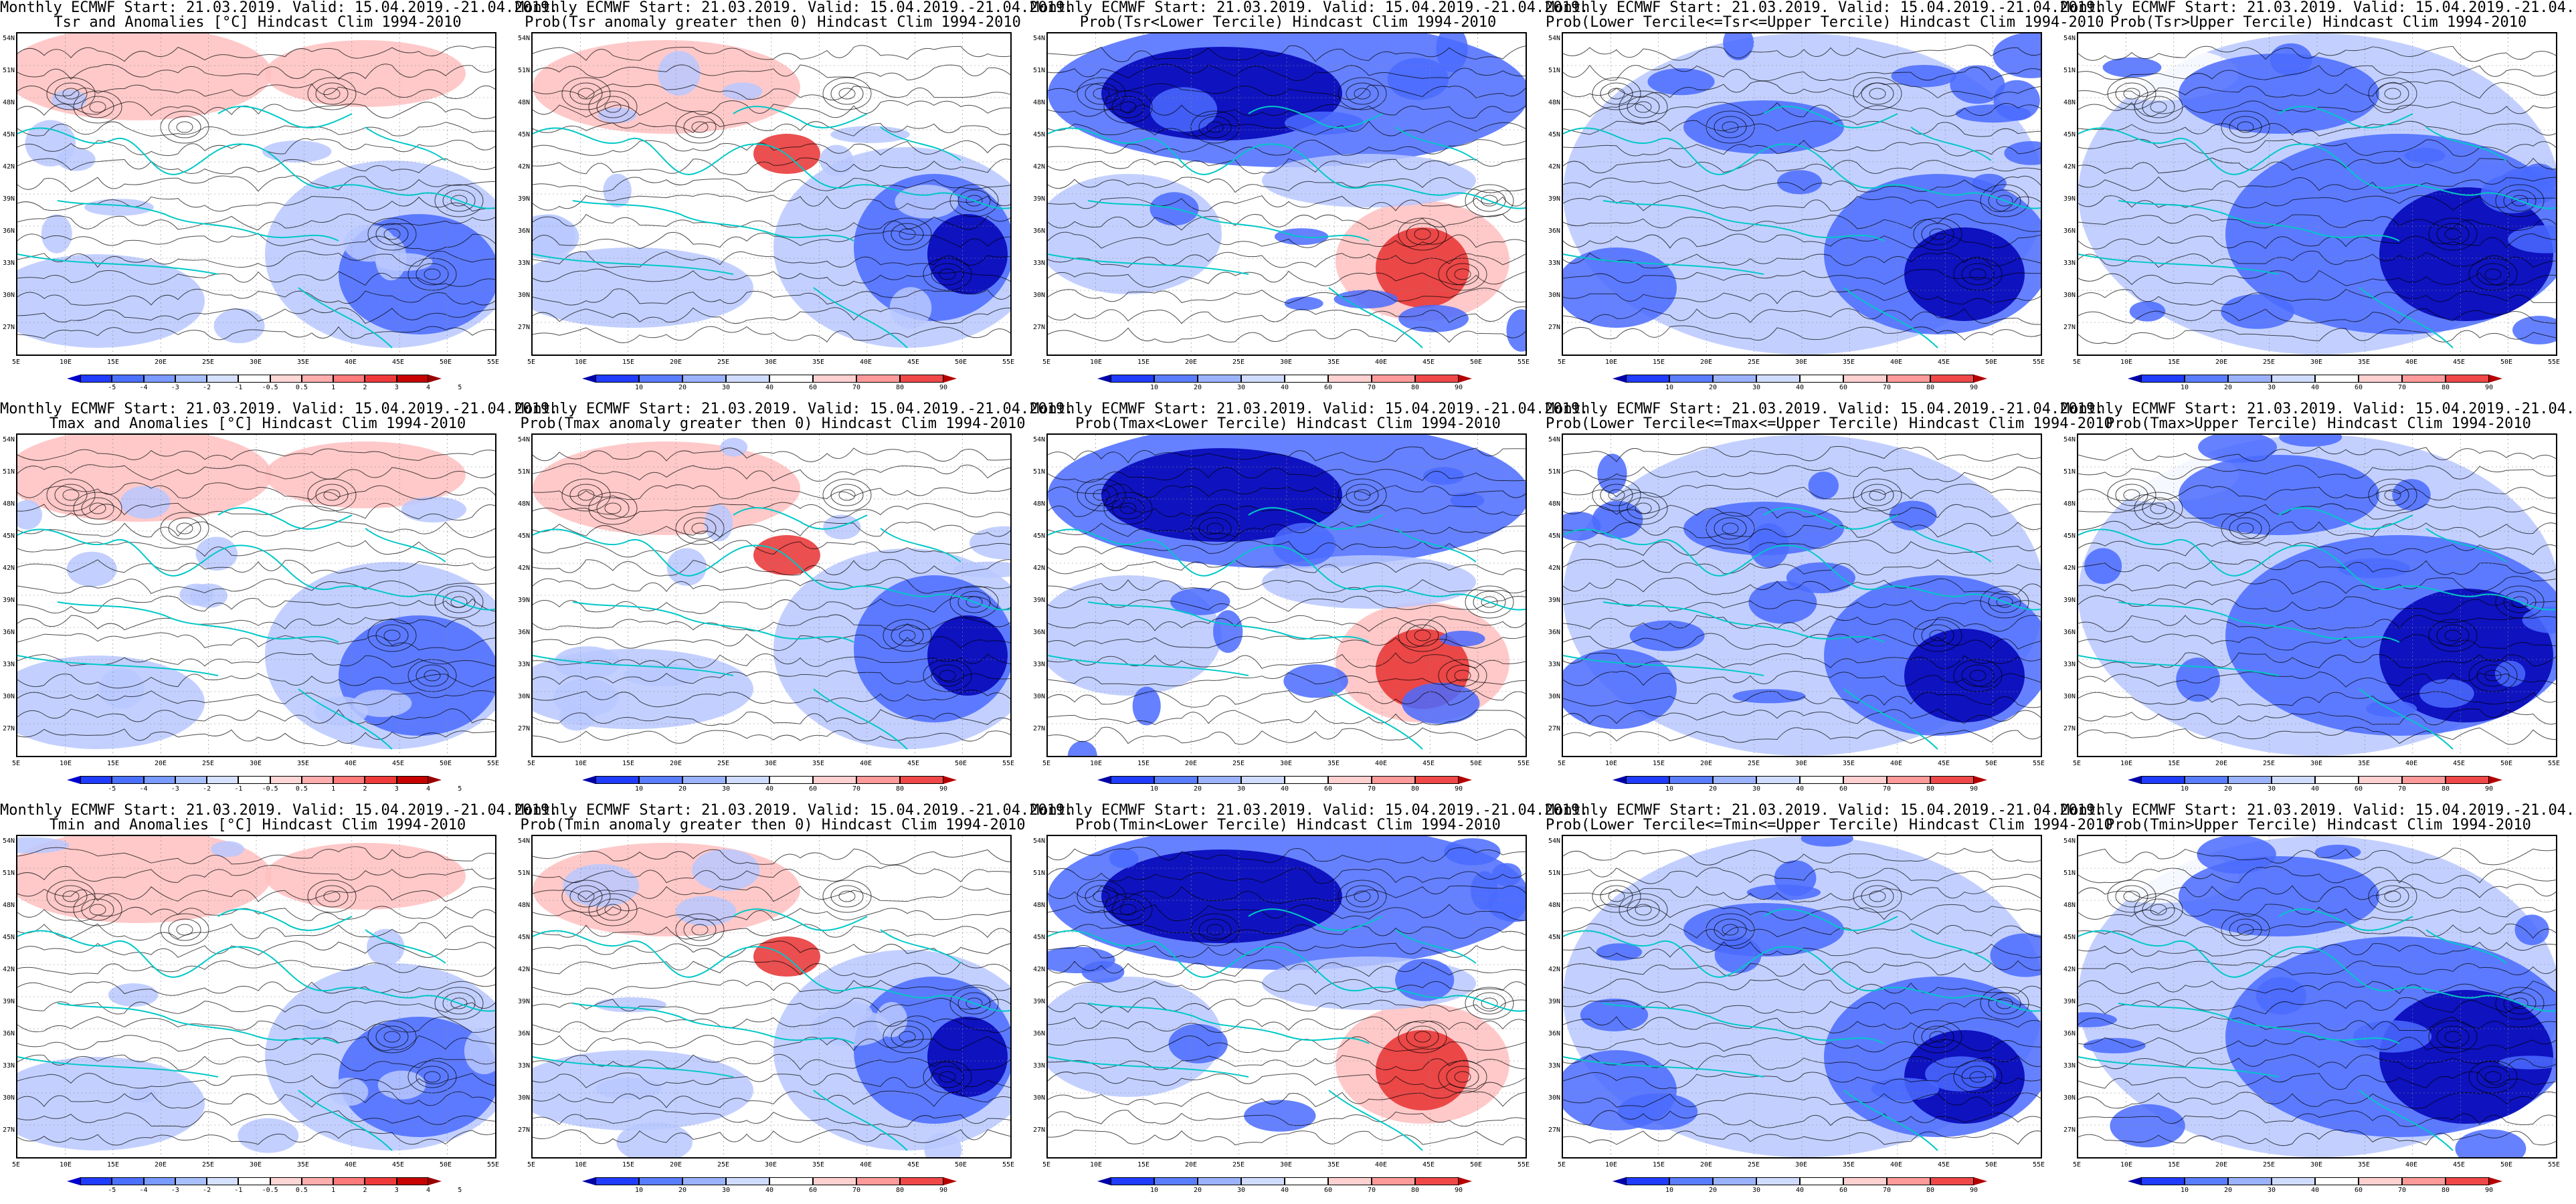  What do you see at coordinates (256, 628) in the screenshot?
I see `coastline` at bounding box center [256, 628].